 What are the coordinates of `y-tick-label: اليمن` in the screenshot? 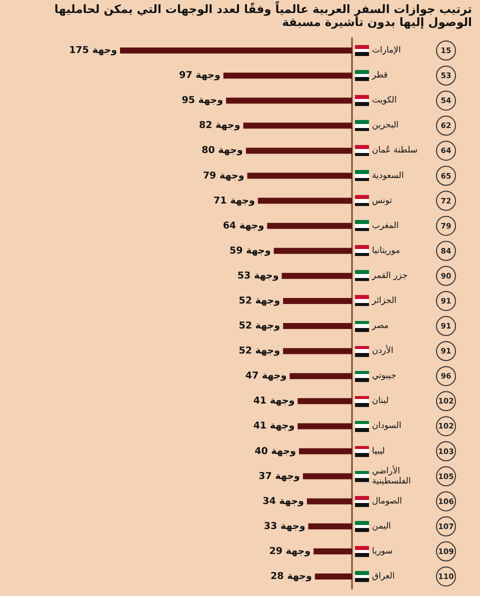 It's located at (381, 526).